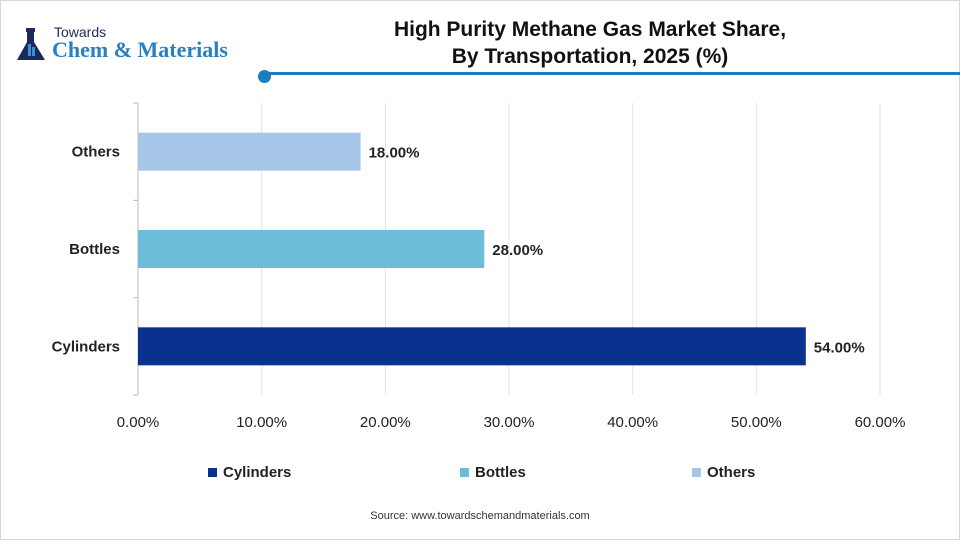 The height and width of the screenshot is (540, 960). Describe the element at coordinates (138, 422) in the screenshot. I see `x-tick-label: 0.00%` at that location.